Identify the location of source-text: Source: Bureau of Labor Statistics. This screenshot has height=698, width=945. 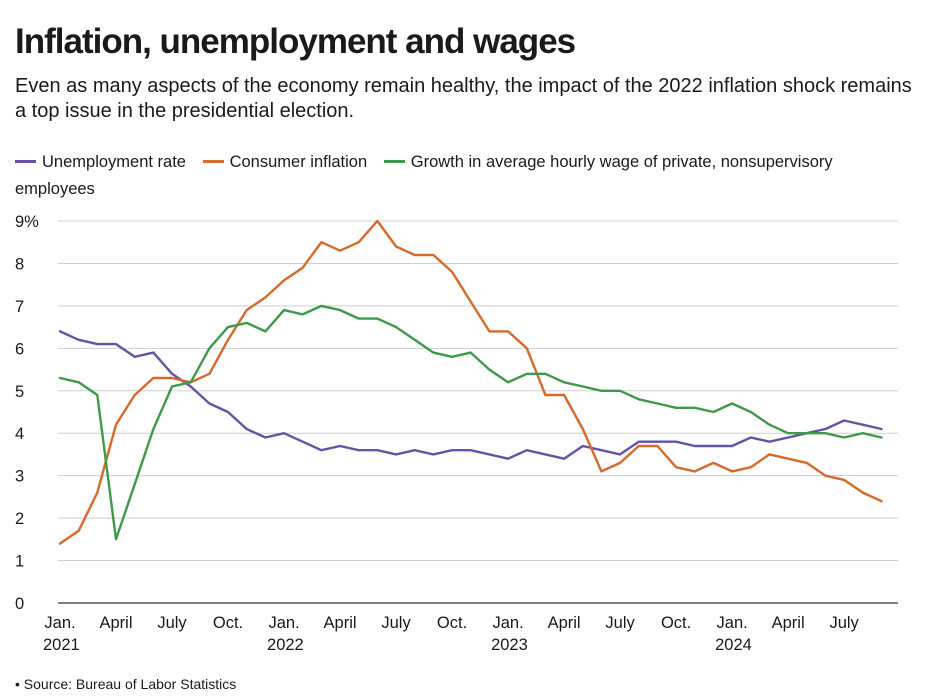
(130, 684).